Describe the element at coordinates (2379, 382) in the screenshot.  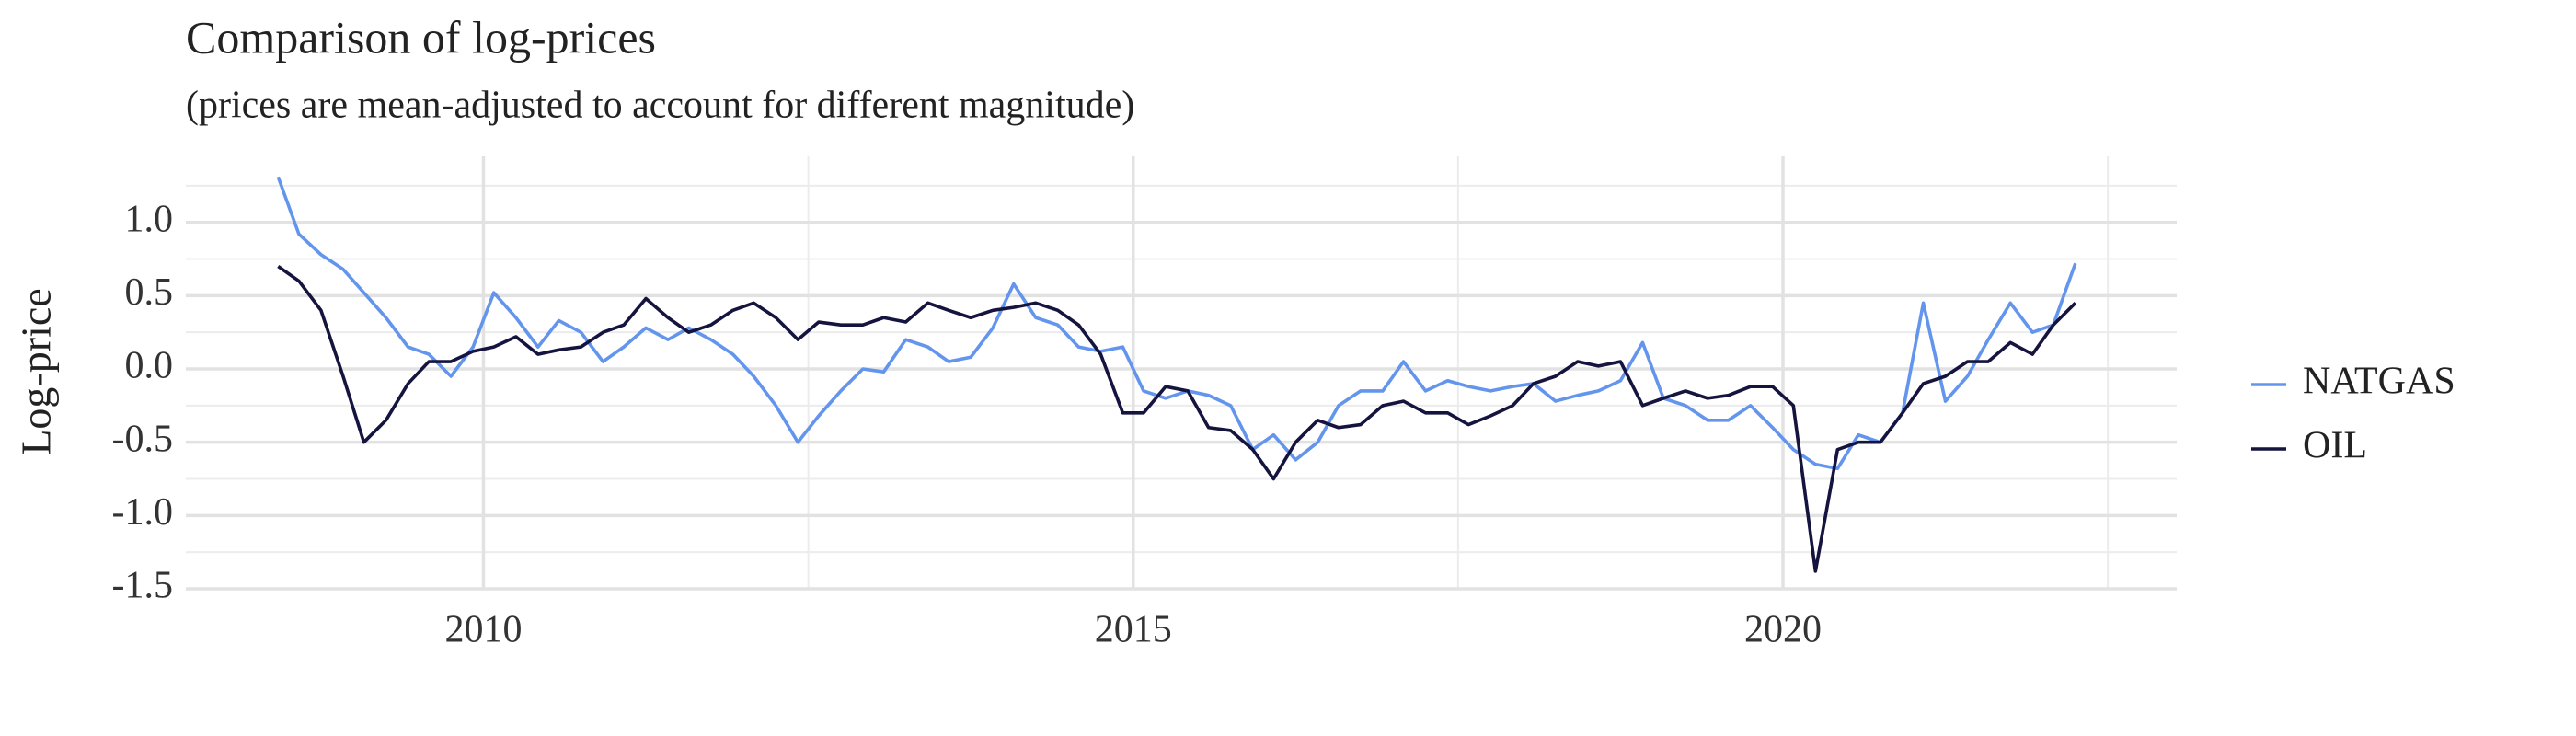
I see `legend-label: NATGAS` at that location.